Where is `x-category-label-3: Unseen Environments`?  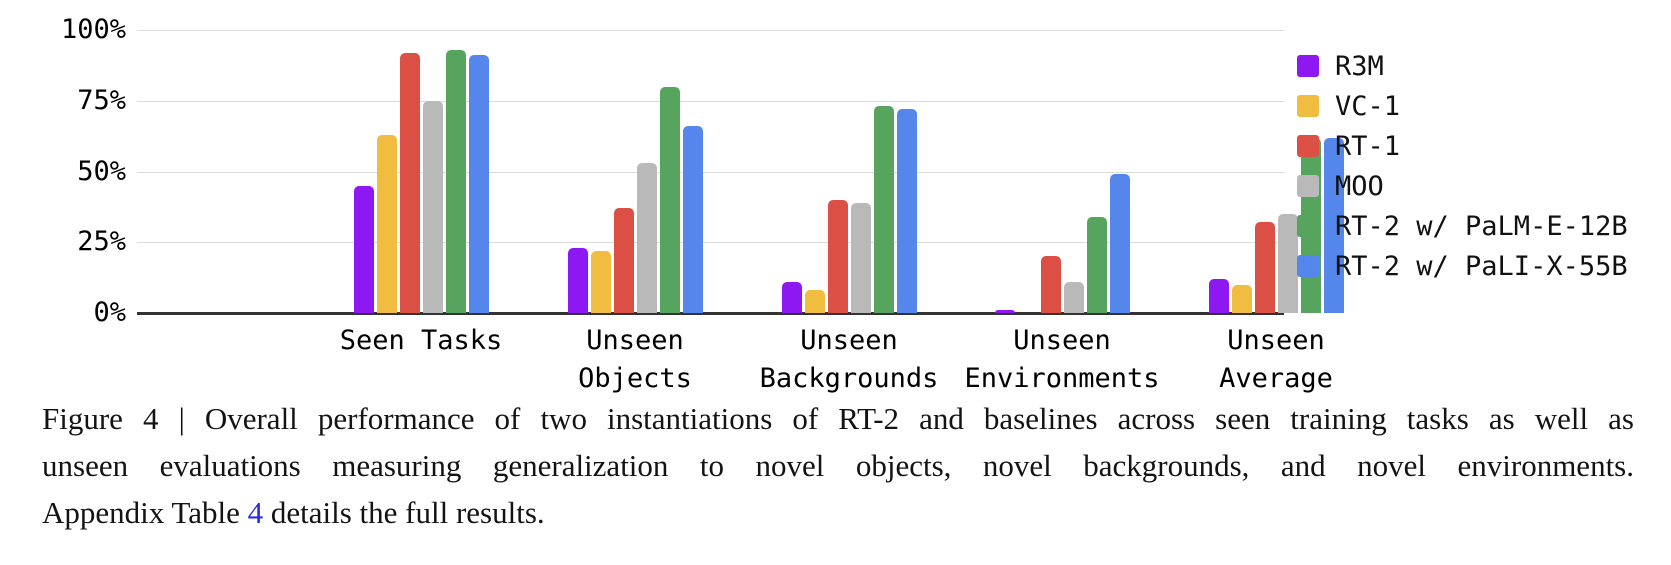
x-category-label-3: Unseen Environments is located at coordinates (1062, 360).